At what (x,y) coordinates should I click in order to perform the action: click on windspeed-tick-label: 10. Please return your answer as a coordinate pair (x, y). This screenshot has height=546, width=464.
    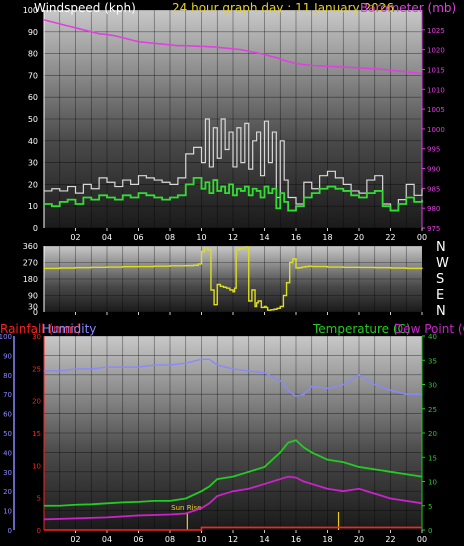
    Looking at the image, I should click on (33, 206).